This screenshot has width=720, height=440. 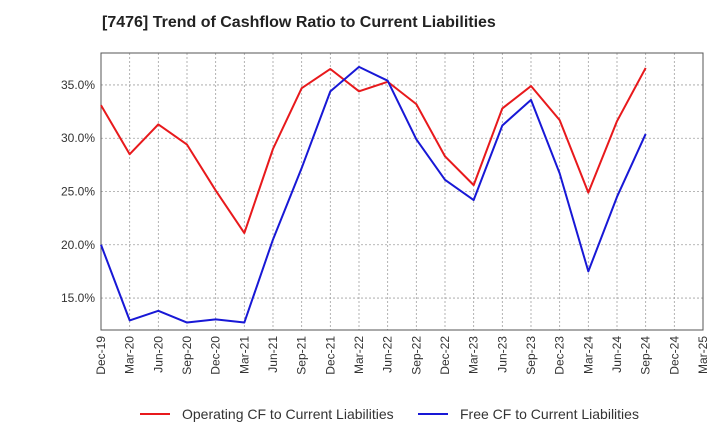 What do you see at coordinates (549, 414) in the screenshot?
I see `legend-label: Free CF to Current Liabilities` at bounding box center [549, 414].